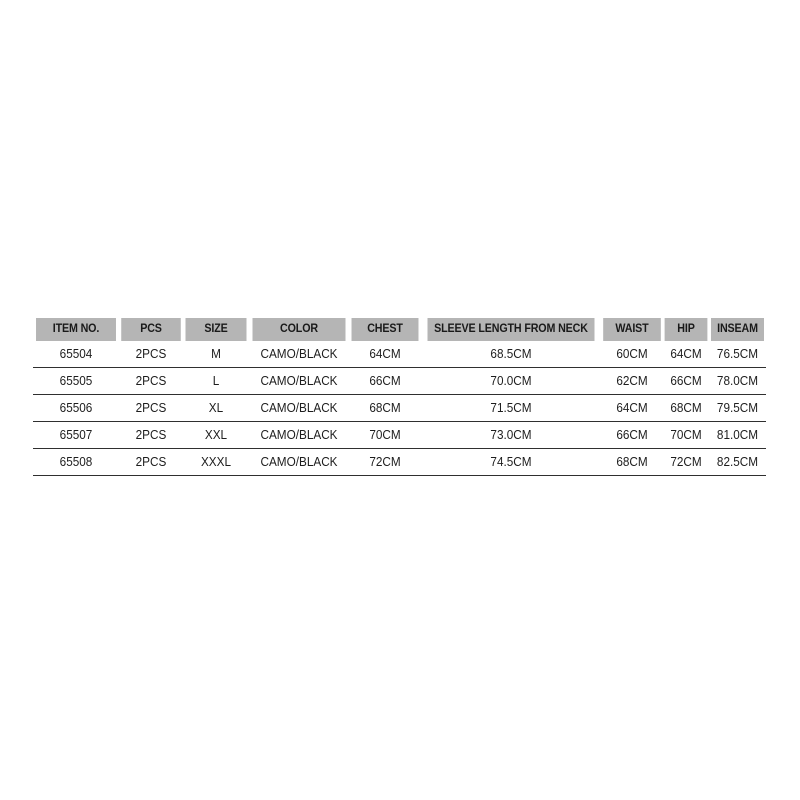 Image resolution: width=800 pixels, height=800 pixels. What do you see at coordinates (511, 354) in the screenshot?
I see `cell-sleeve-length: 68.5CM` at bounding box center [511, 354].